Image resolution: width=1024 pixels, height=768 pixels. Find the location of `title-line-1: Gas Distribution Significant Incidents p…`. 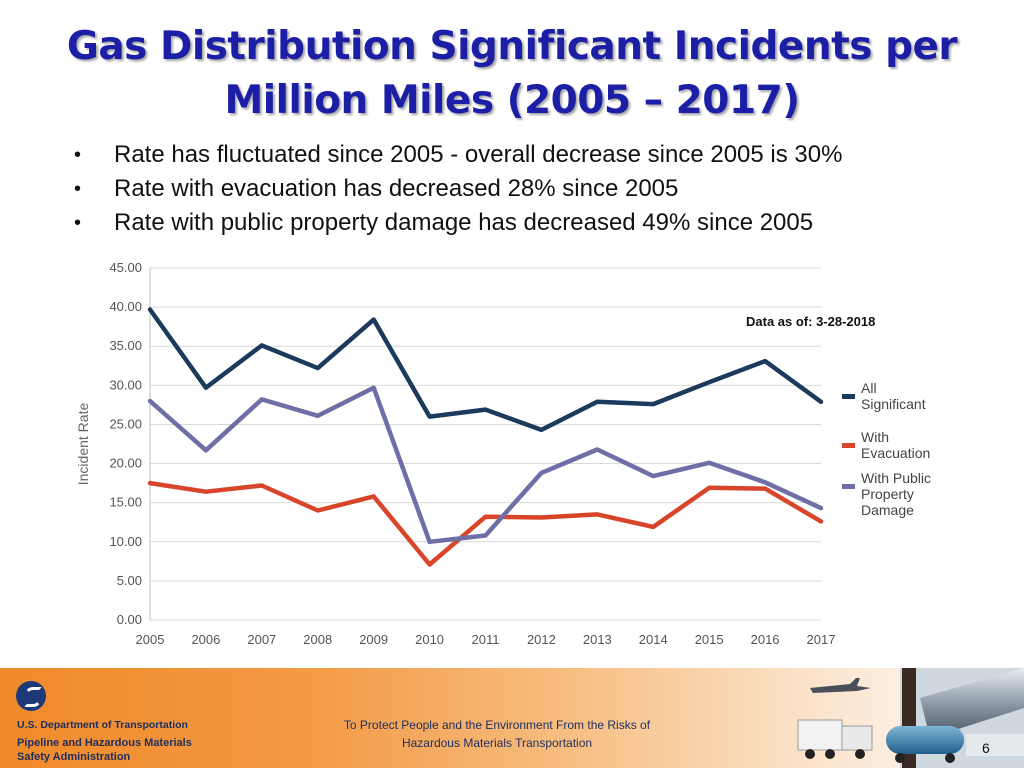

title-line-1: Gas Distribution Significant Incidents p… is located at coordinates (512, 46).